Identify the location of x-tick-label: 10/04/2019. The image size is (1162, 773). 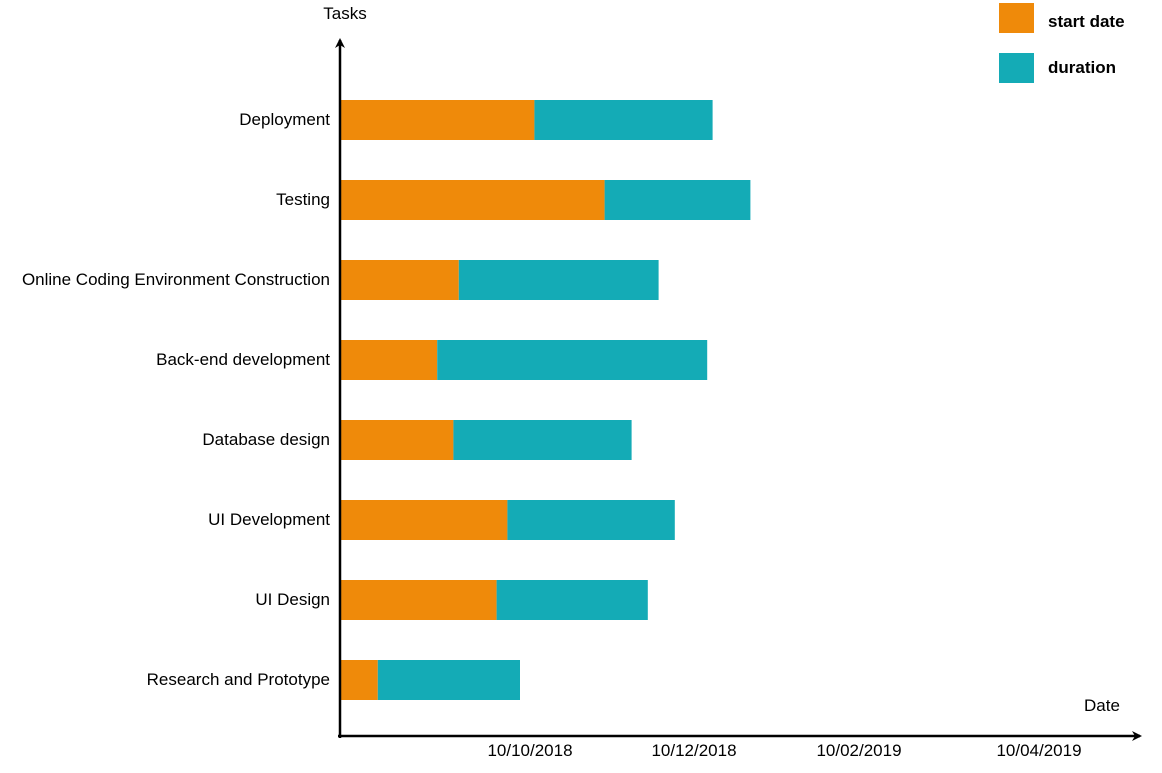
(1038, 750).